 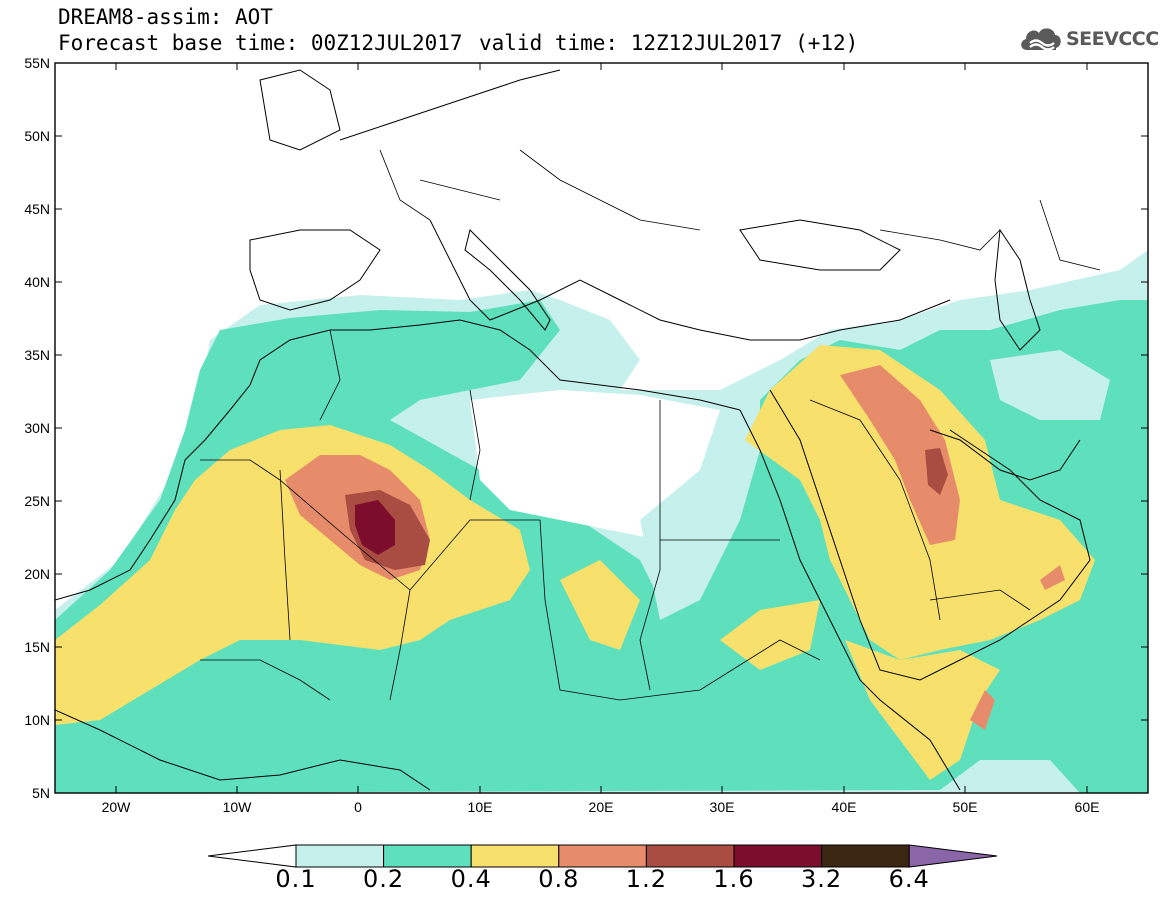 What do you see at coordinates (340, 856) in the screenshot?
I see `colorbar-segment-0.1` at bounding box center [340, 856].